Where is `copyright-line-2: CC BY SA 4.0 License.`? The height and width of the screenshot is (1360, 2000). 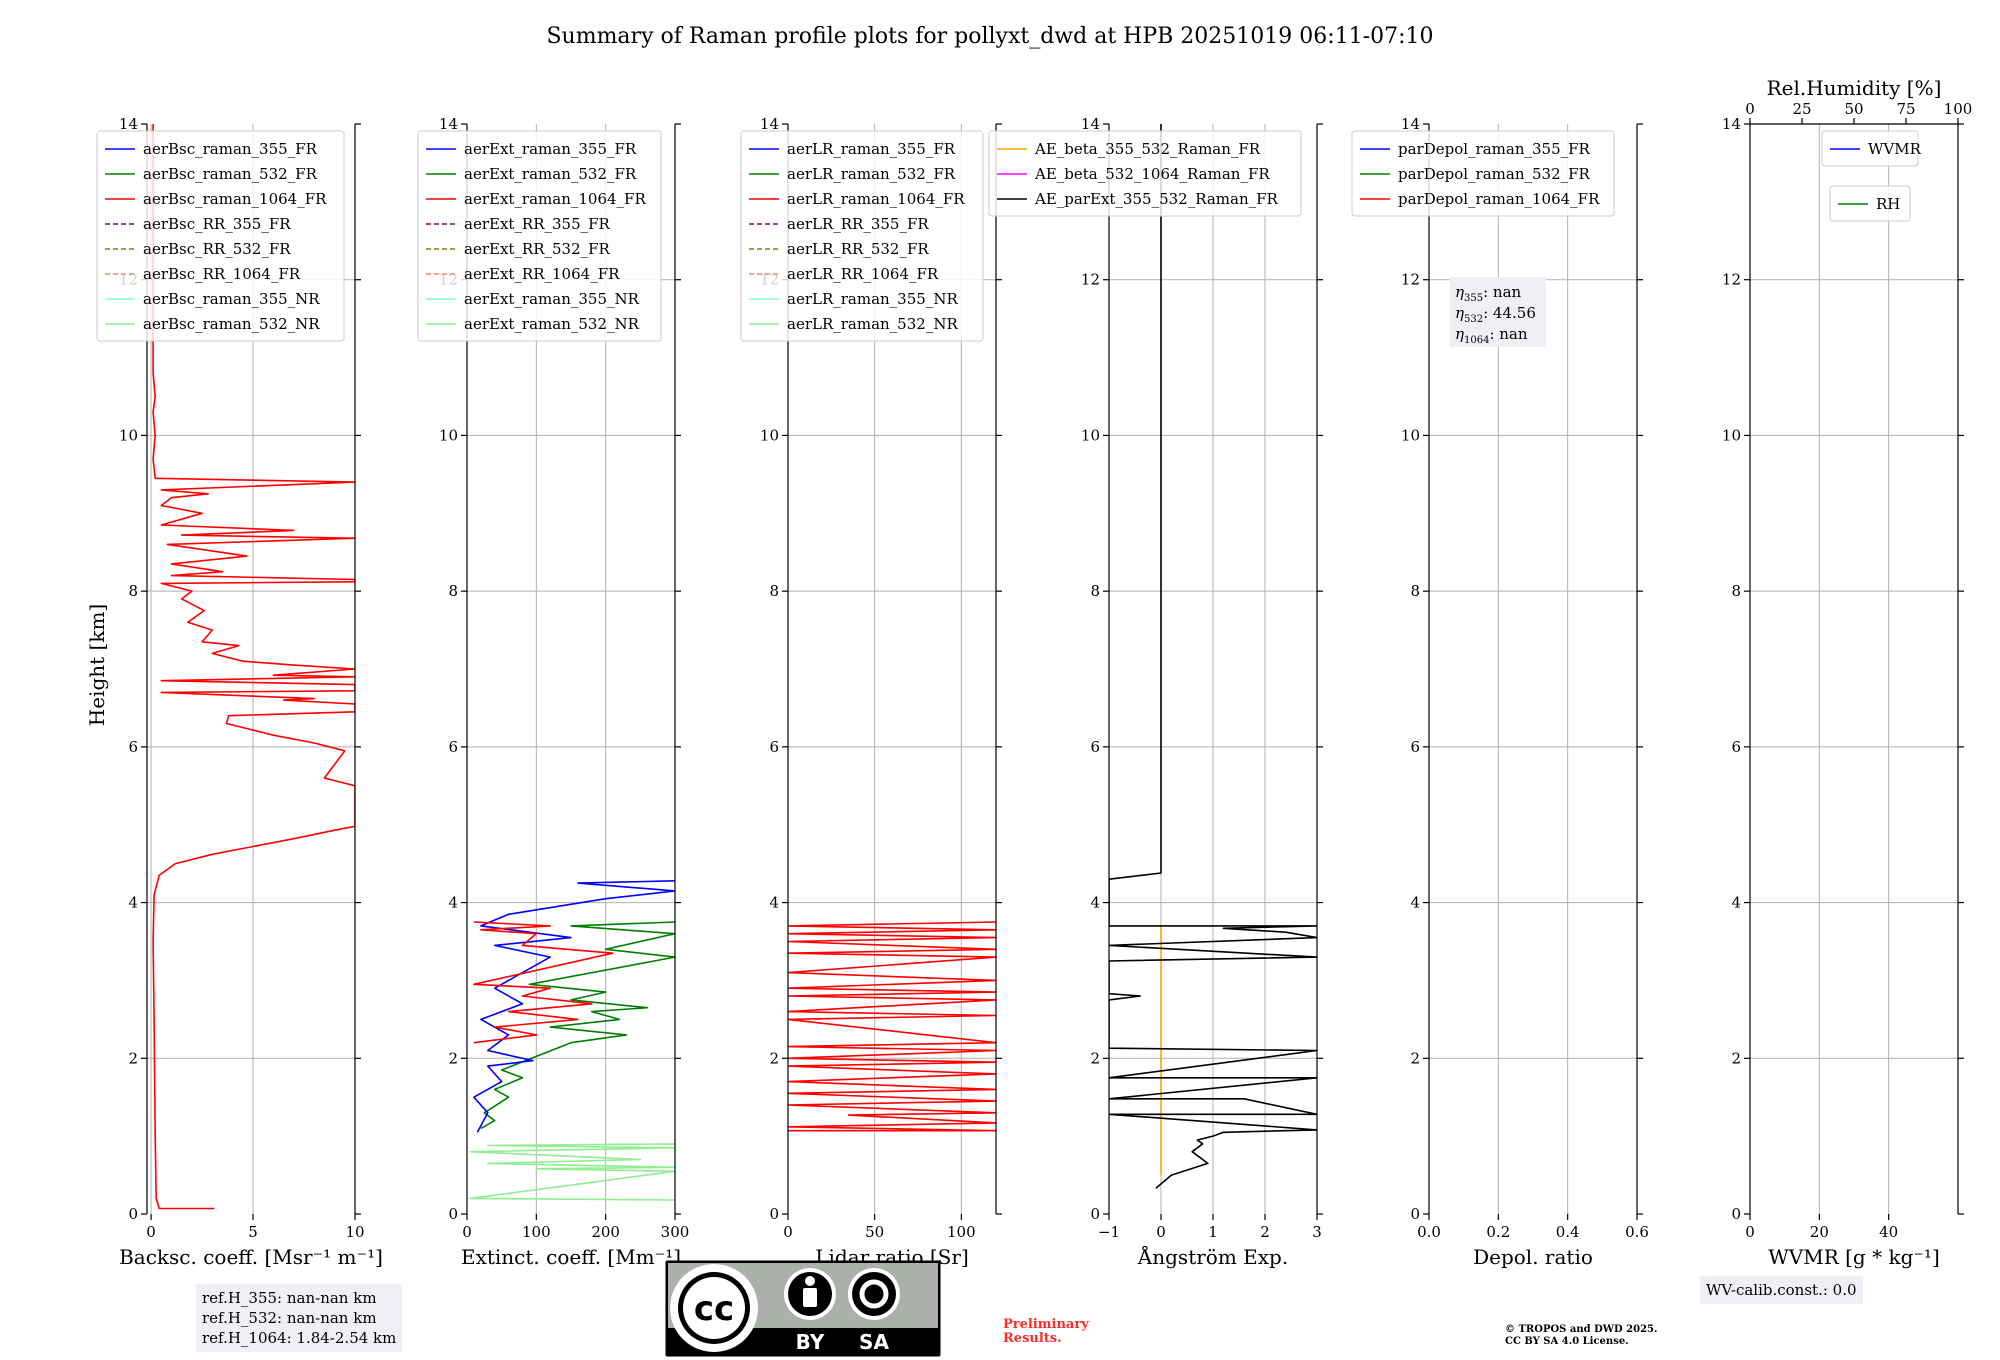 copyright-line-2: CC BY SA 4.0 License. is located at coordinates (1567, 1341).